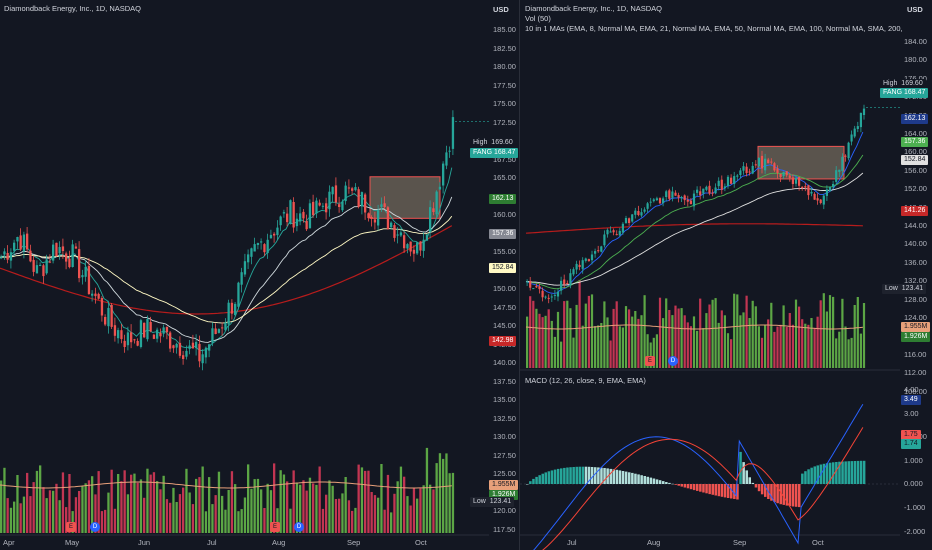 Image resolution: width=932 pixels, height=550 pixels. I want to click on right-last-price-tag: FANG 168.47, so click(904, 93).